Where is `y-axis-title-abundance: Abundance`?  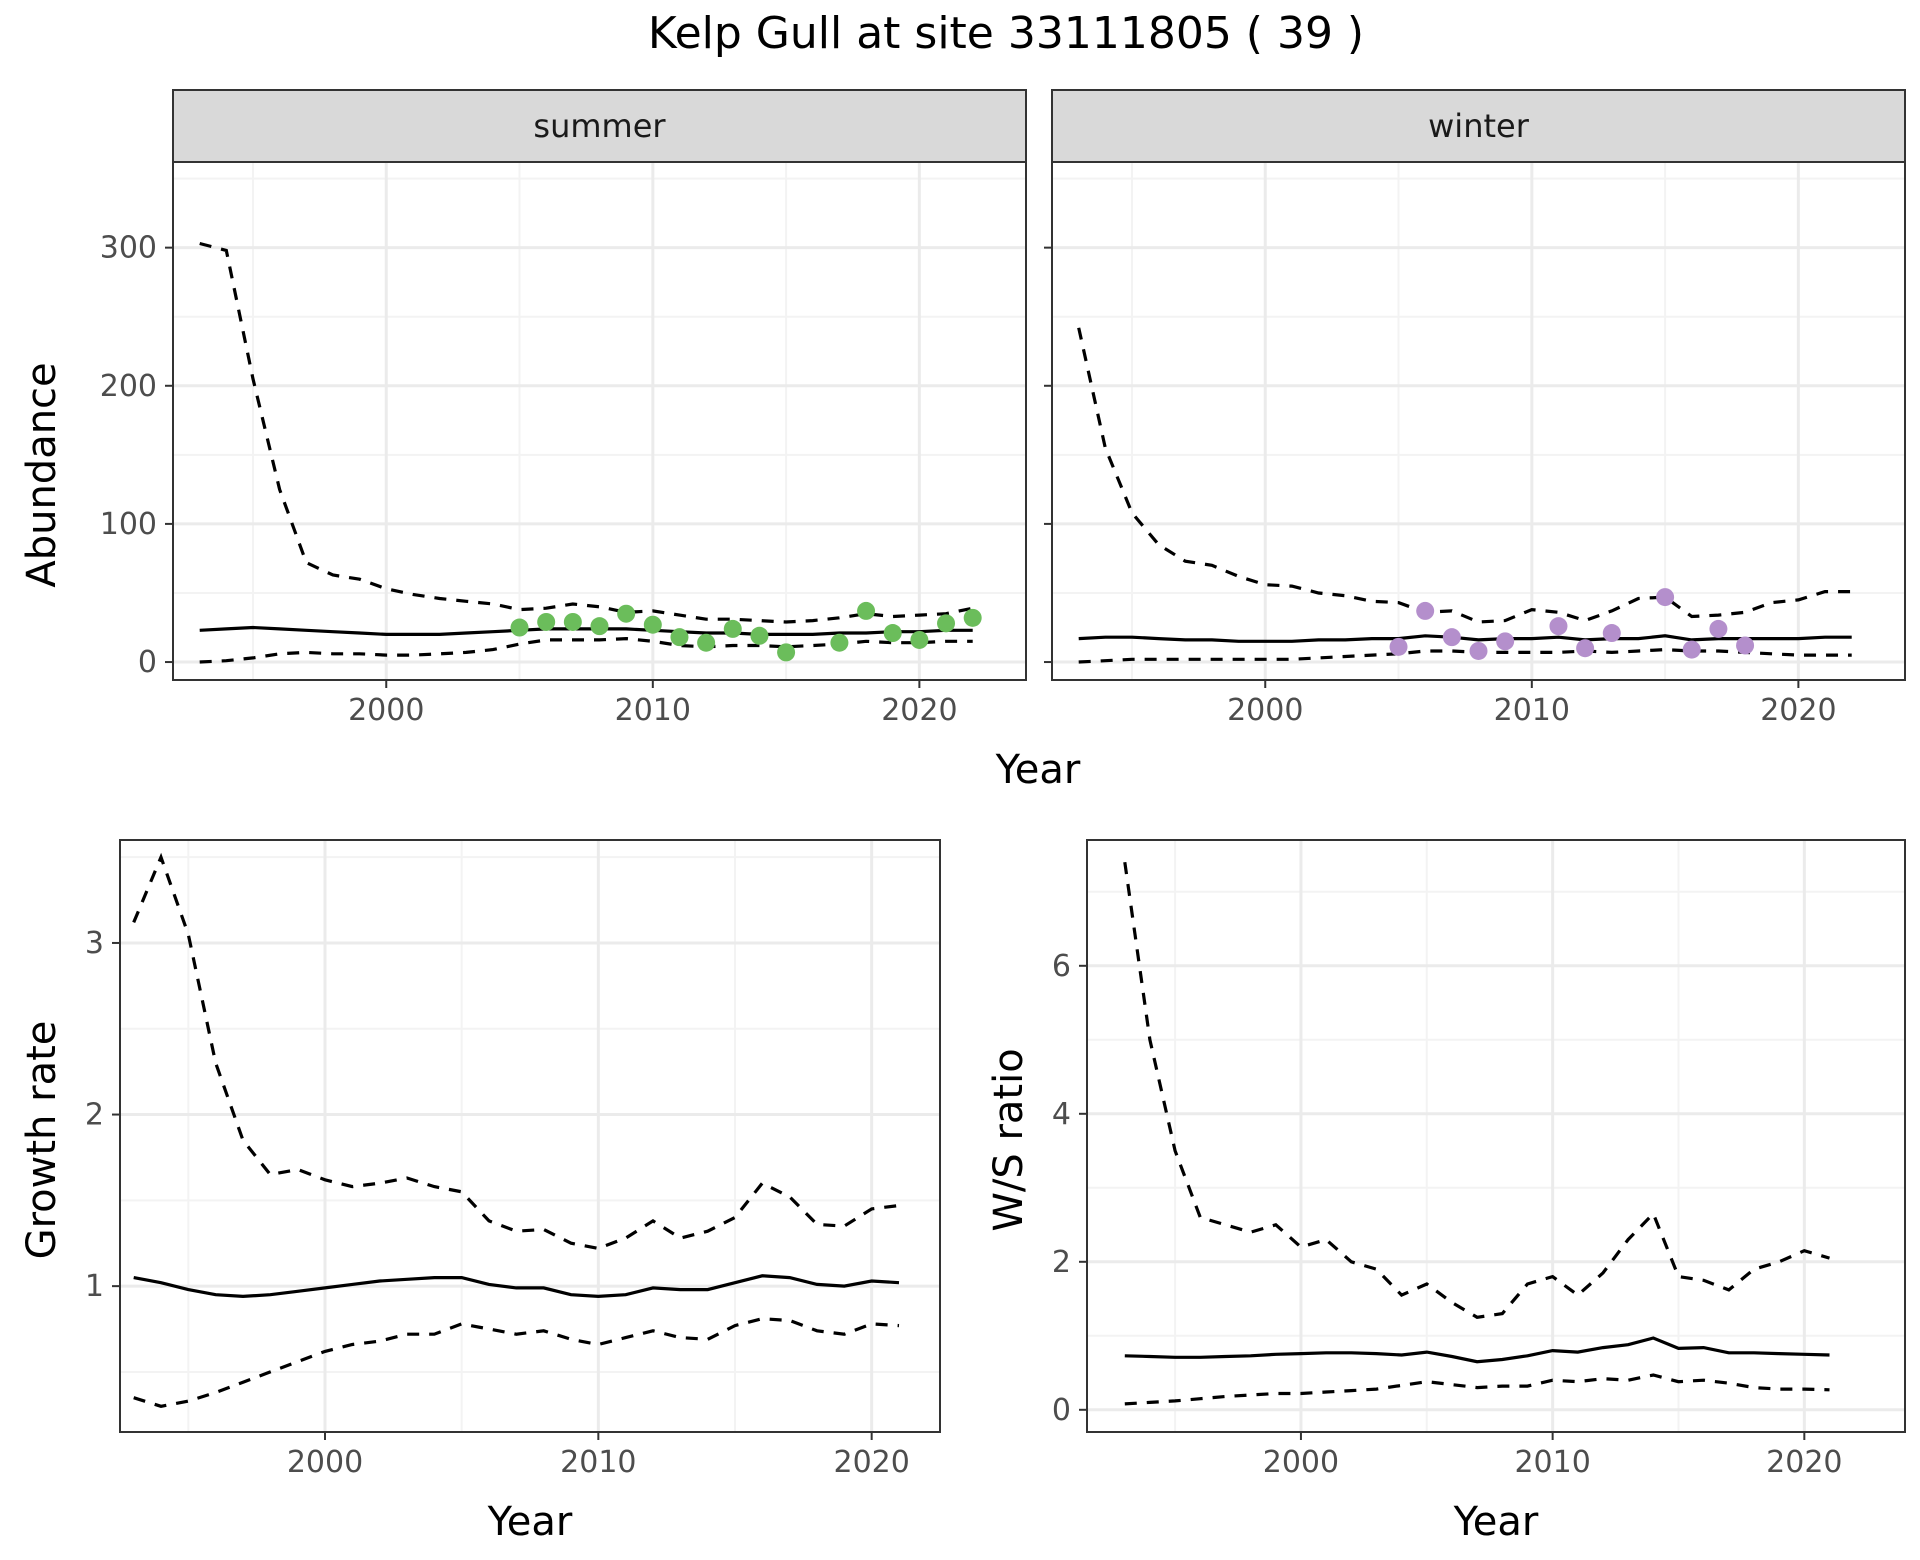 y-axis-title-abundance: Abundance is located at coordinates (42, 474).